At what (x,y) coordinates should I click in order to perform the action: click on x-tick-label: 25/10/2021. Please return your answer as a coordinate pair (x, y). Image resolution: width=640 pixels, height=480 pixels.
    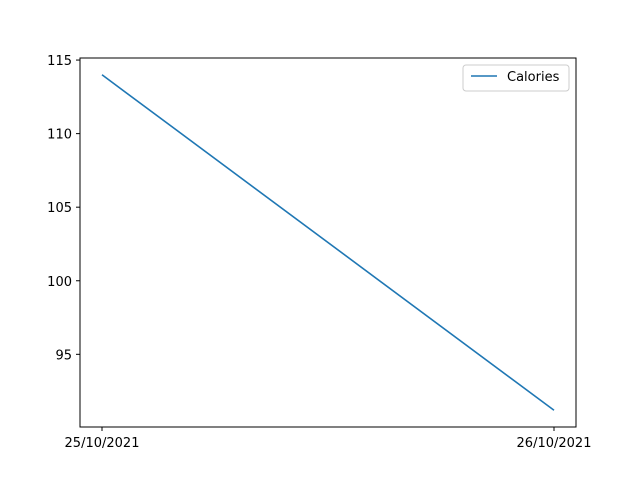
    Looking at the image, I should click on (102, 443).